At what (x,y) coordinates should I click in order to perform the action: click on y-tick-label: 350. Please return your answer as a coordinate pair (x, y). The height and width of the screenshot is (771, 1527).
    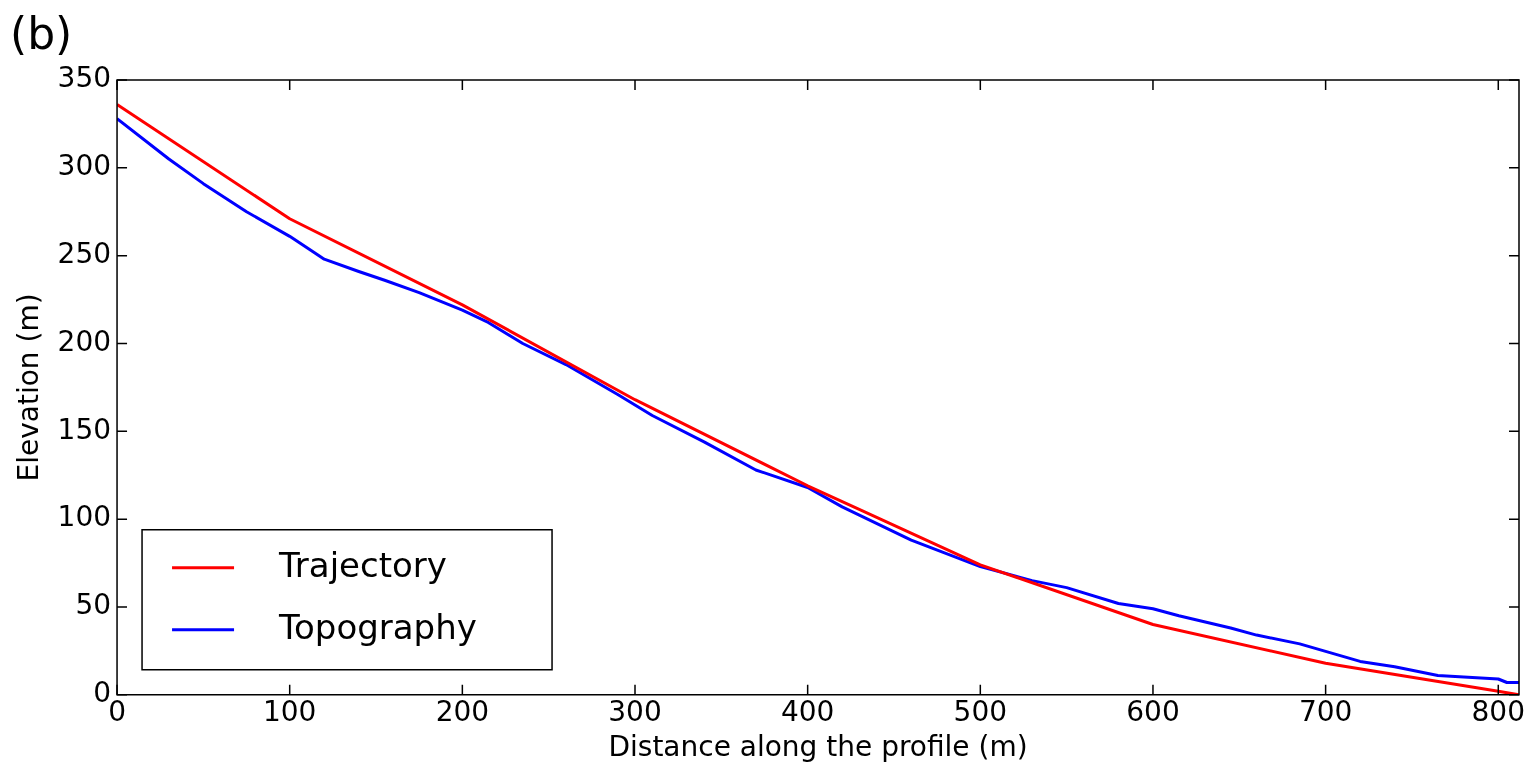
    Looking at the image, I should click on (84, 78).